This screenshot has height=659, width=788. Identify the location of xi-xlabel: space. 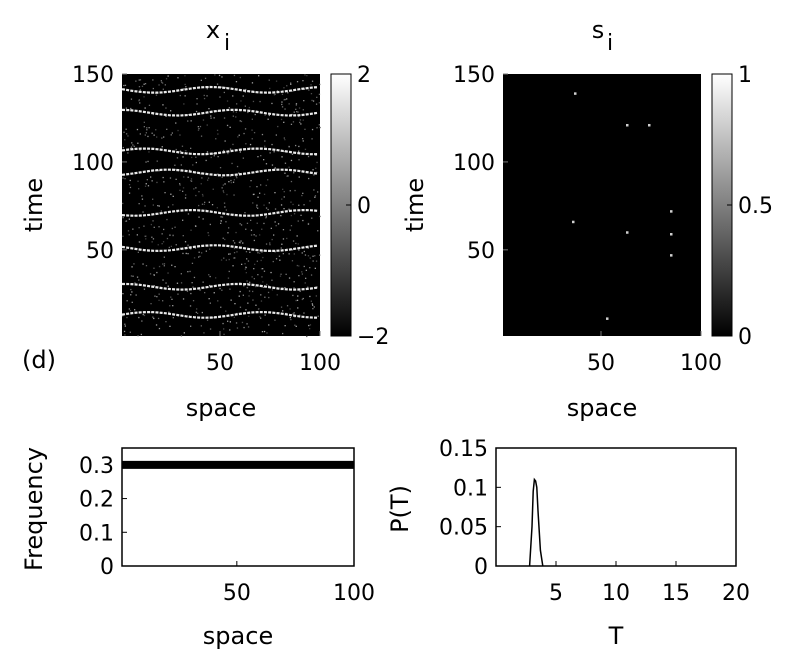
(221, 408).